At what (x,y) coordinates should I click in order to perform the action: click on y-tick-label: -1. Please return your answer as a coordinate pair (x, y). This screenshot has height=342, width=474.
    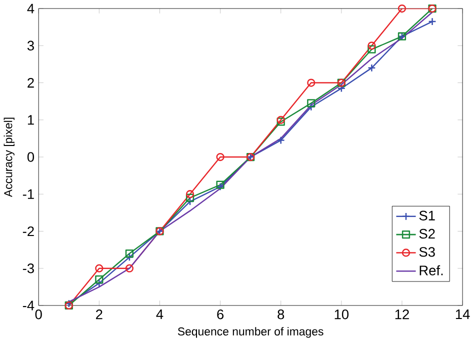
    Looking at the image, I should click on (28, 195).